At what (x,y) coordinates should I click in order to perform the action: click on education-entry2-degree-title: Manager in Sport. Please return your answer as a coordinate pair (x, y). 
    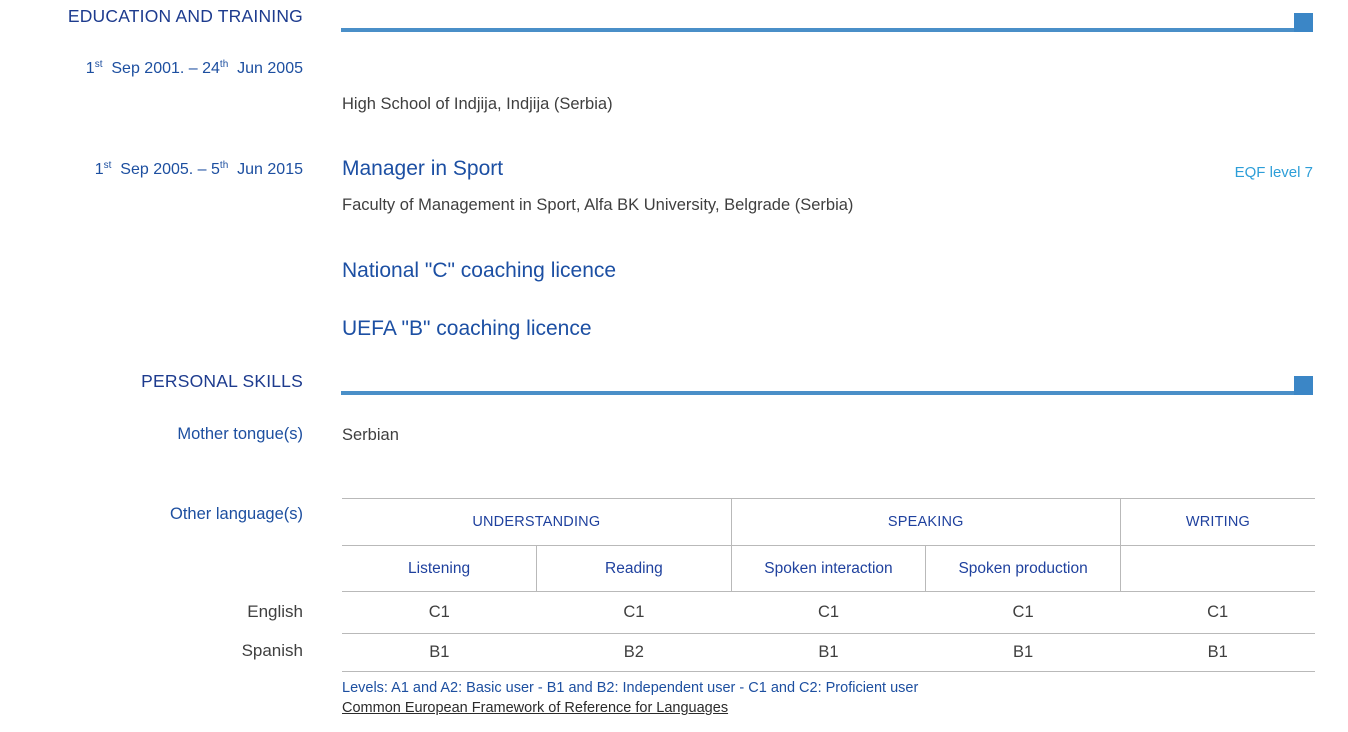
    Looking at the image, I should click on (423, 168).